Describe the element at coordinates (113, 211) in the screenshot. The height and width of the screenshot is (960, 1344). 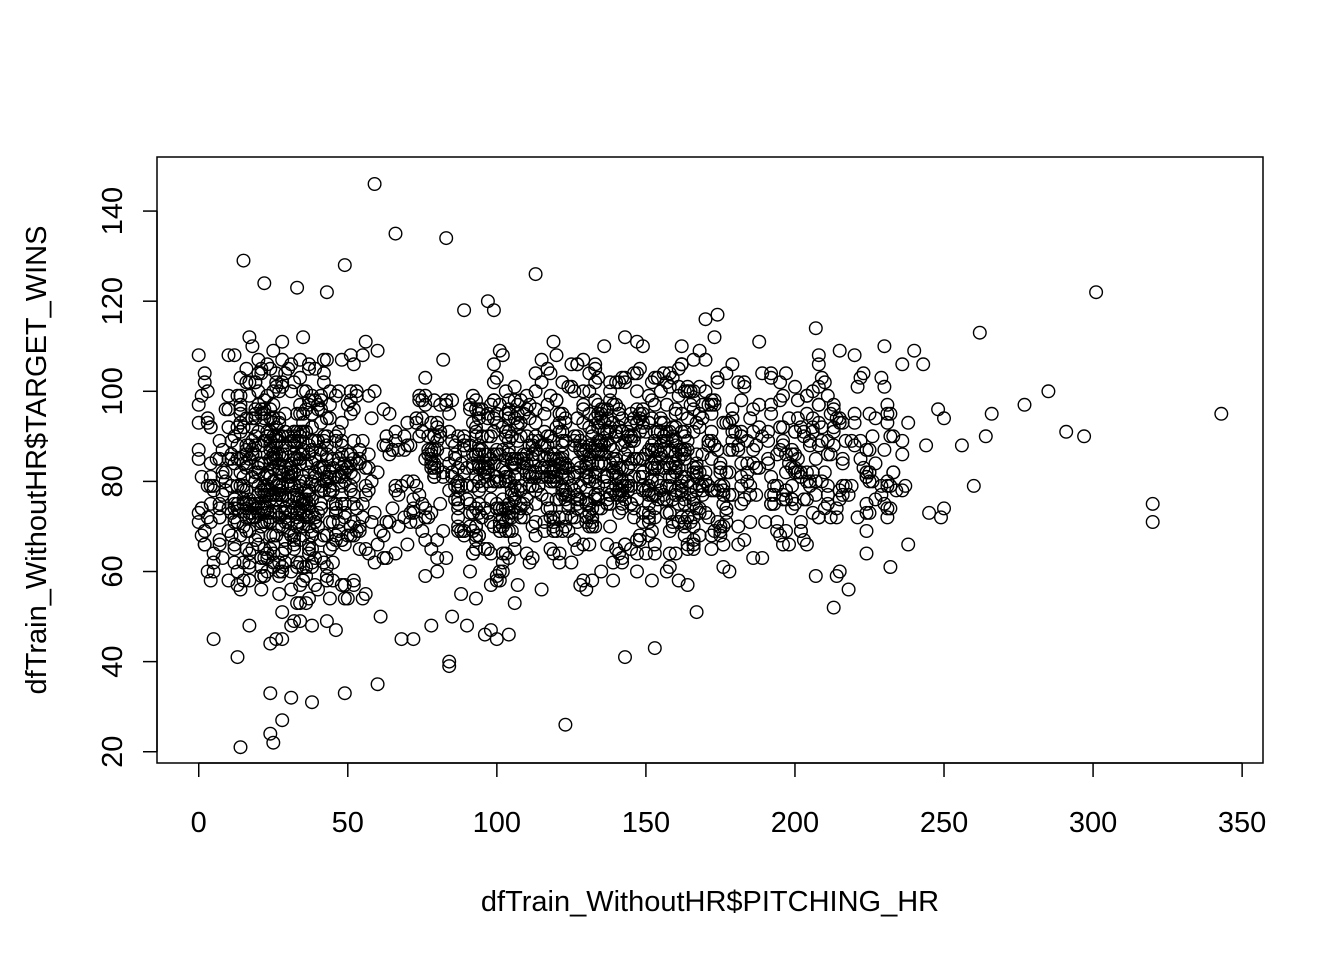
I see `y-tick-label: 140` at that location.